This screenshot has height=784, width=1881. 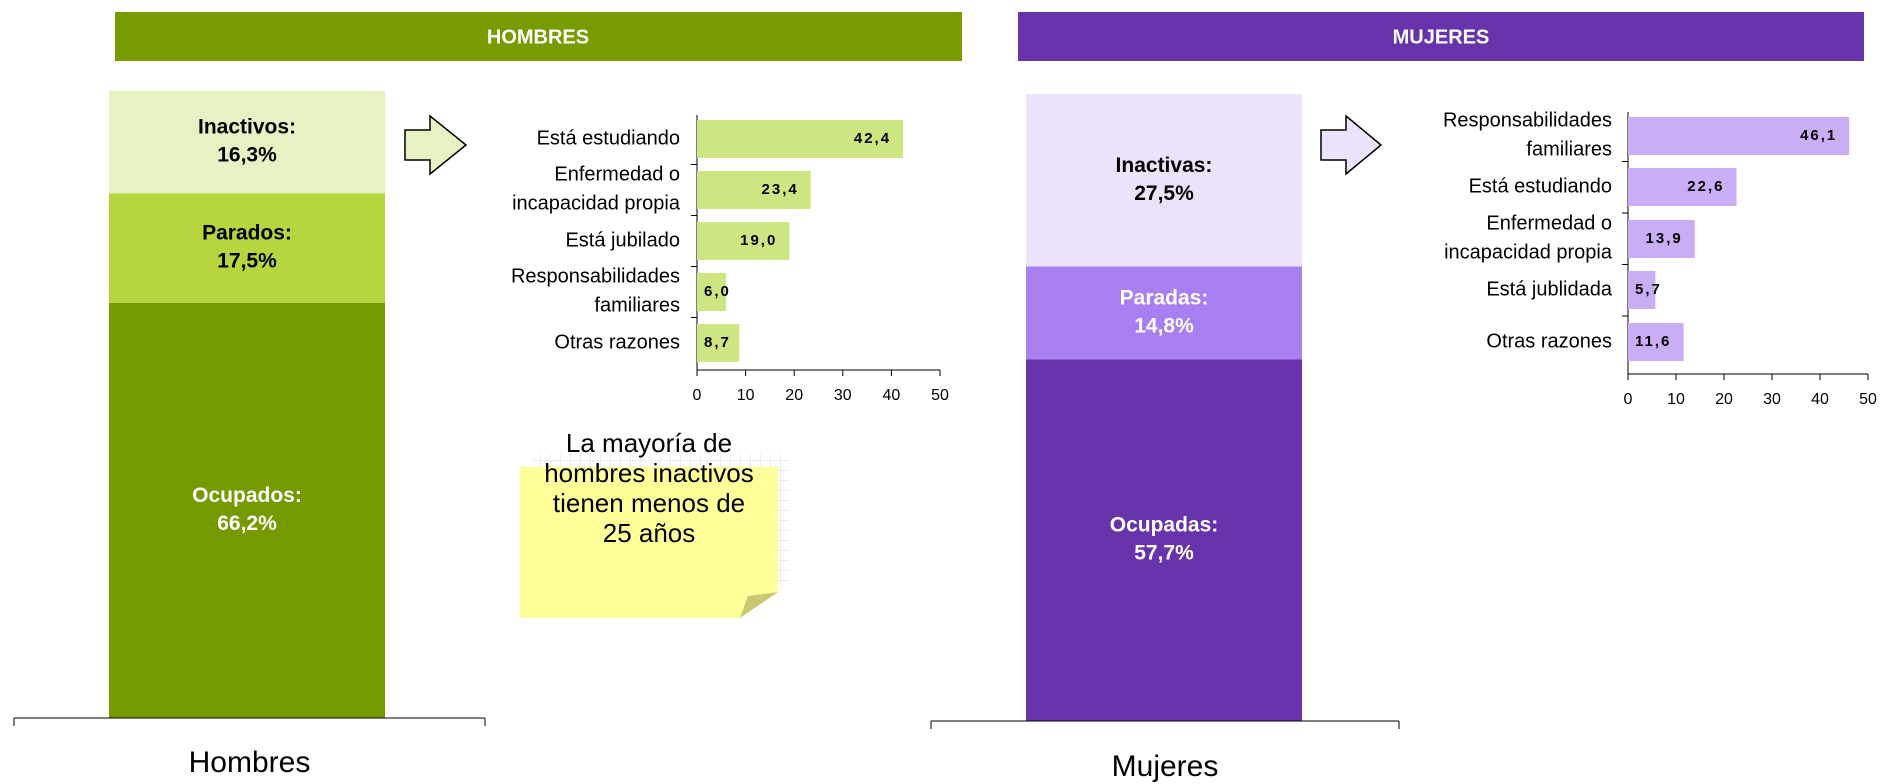 What do you see at coordinates (247, 127) in the screenshot?
I see `segment-name: Inactivos:` at bounding box center [247, 127].